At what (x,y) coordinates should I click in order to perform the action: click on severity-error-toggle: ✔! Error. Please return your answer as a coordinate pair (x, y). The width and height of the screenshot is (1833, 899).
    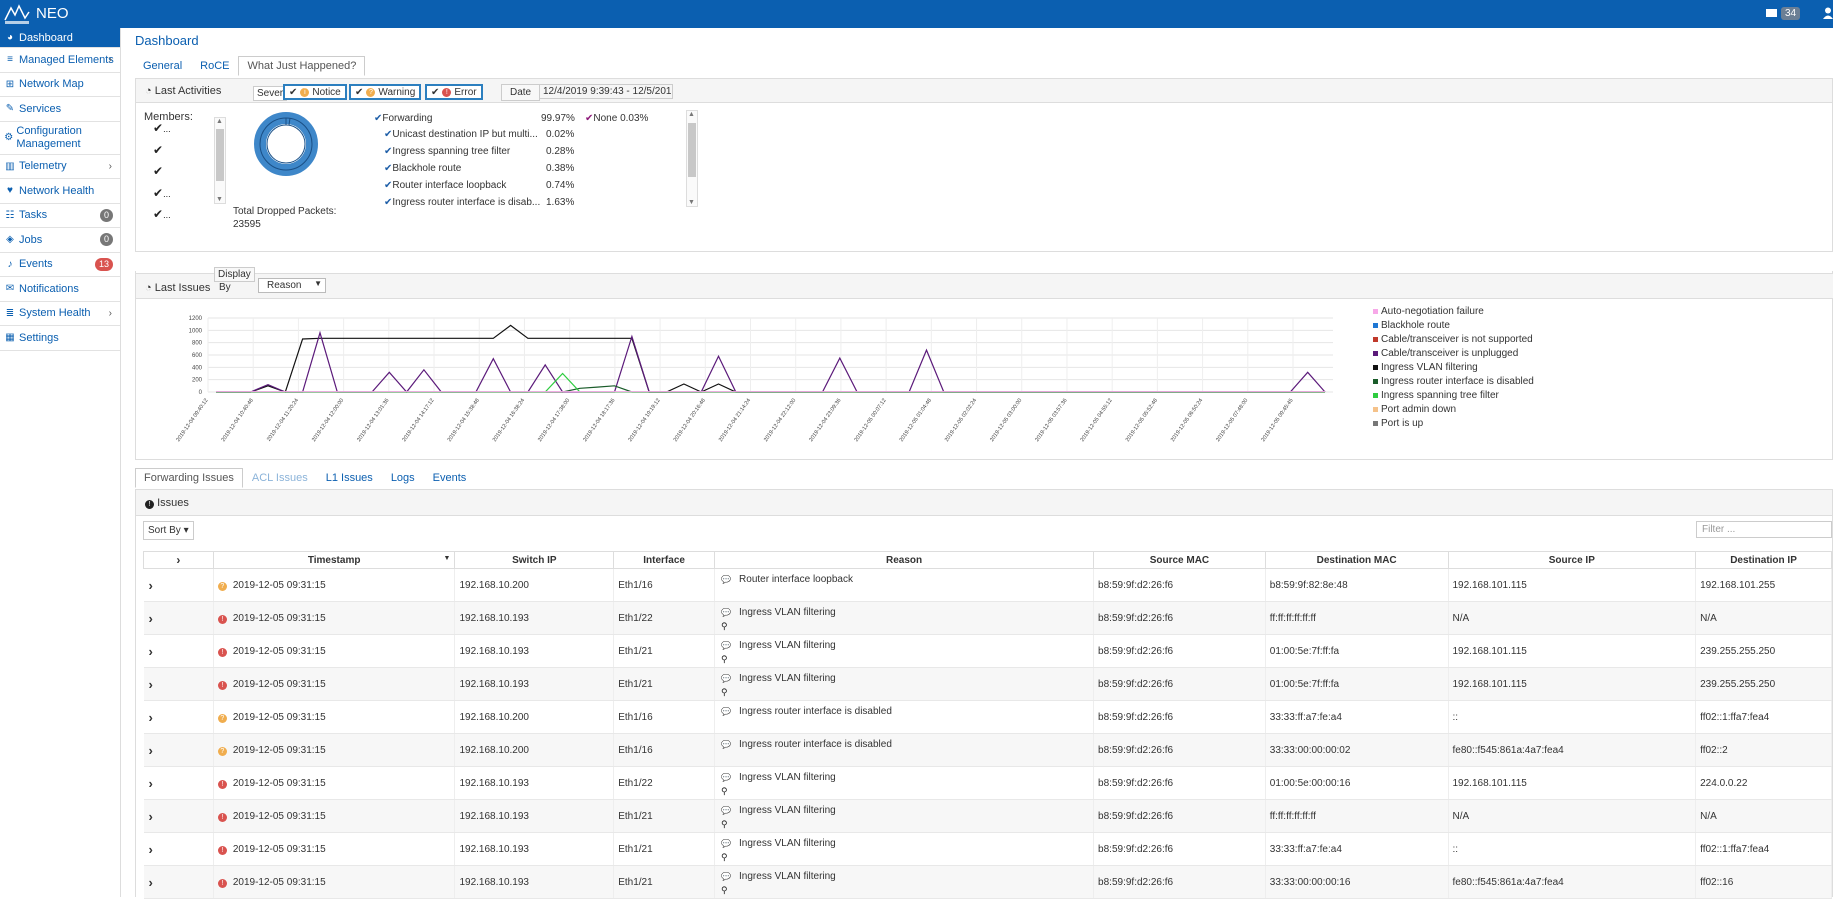
    Looking at the image, I should click on (454, 92).